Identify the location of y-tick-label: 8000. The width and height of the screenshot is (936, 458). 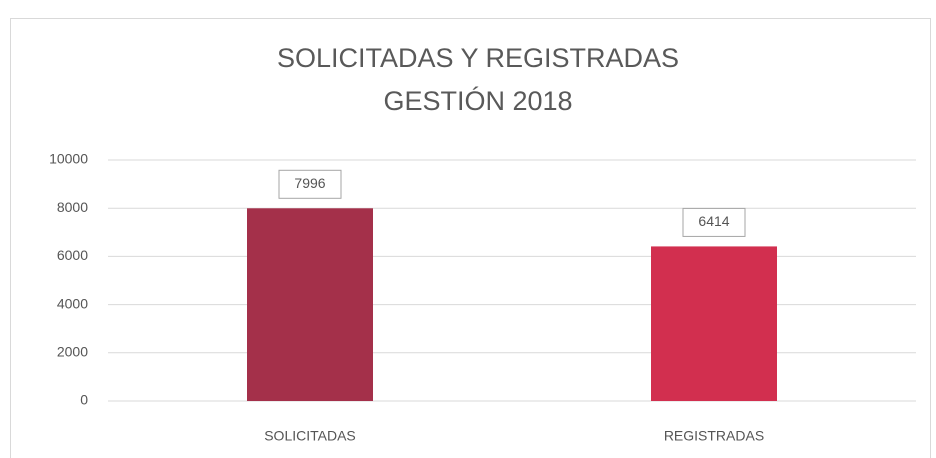
(72, 207).